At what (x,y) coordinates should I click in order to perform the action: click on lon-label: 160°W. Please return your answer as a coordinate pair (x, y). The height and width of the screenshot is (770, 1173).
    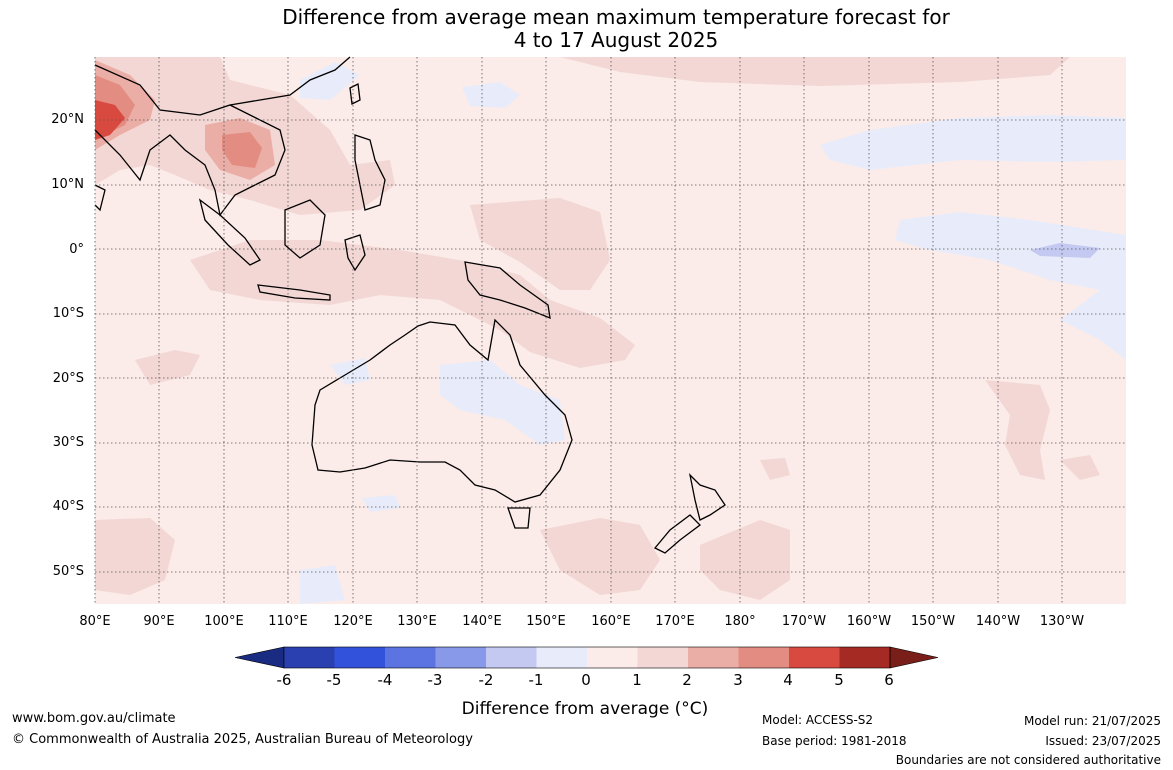
    Looking at the image, I should click on (869, 621).